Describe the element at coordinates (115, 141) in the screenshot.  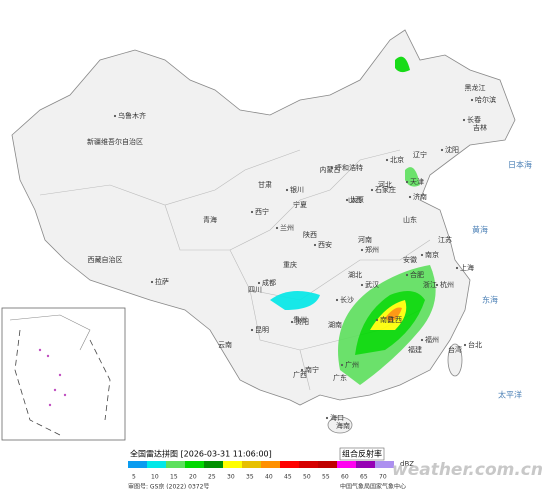
I see `province-label: 新疆维吾尔自治区` at that location.